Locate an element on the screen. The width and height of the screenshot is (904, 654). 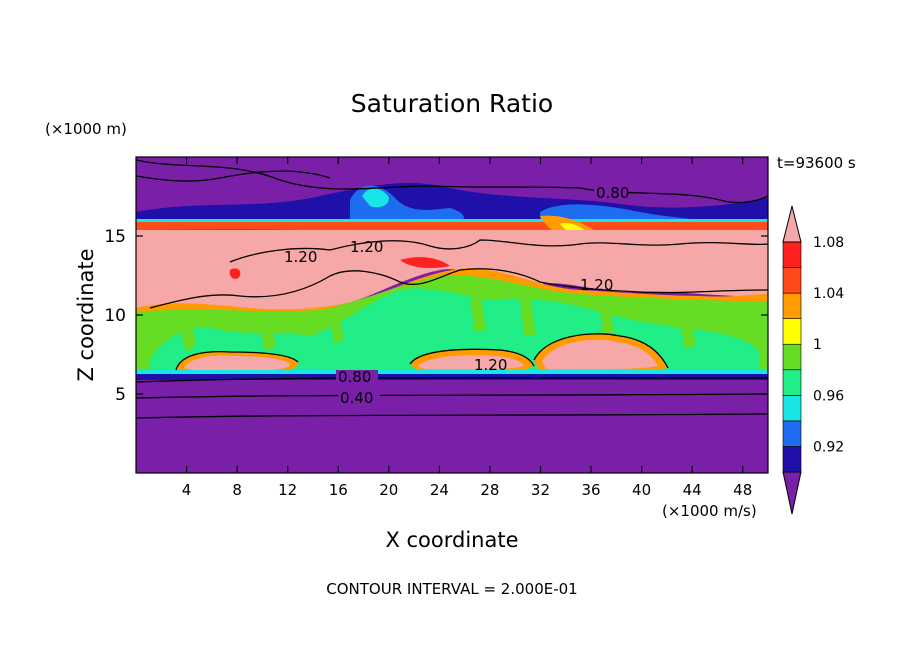
x-tick-label: 12 is located at coordinates (287, 490).